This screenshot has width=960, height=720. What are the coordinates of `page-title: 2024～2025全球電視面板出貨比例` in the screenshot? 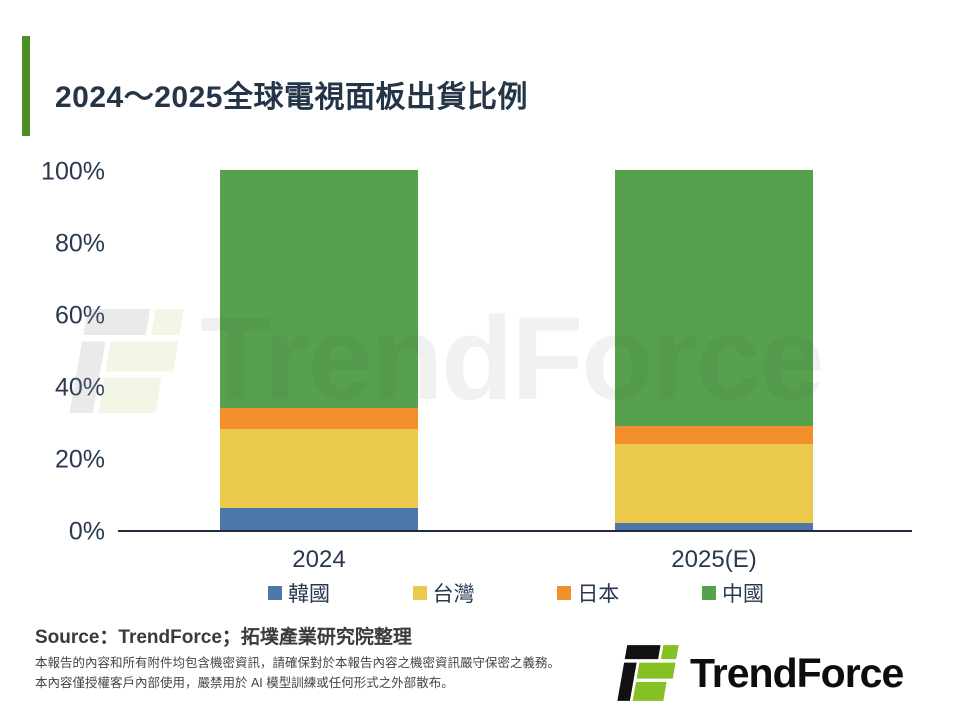 It's located at (291, 97).